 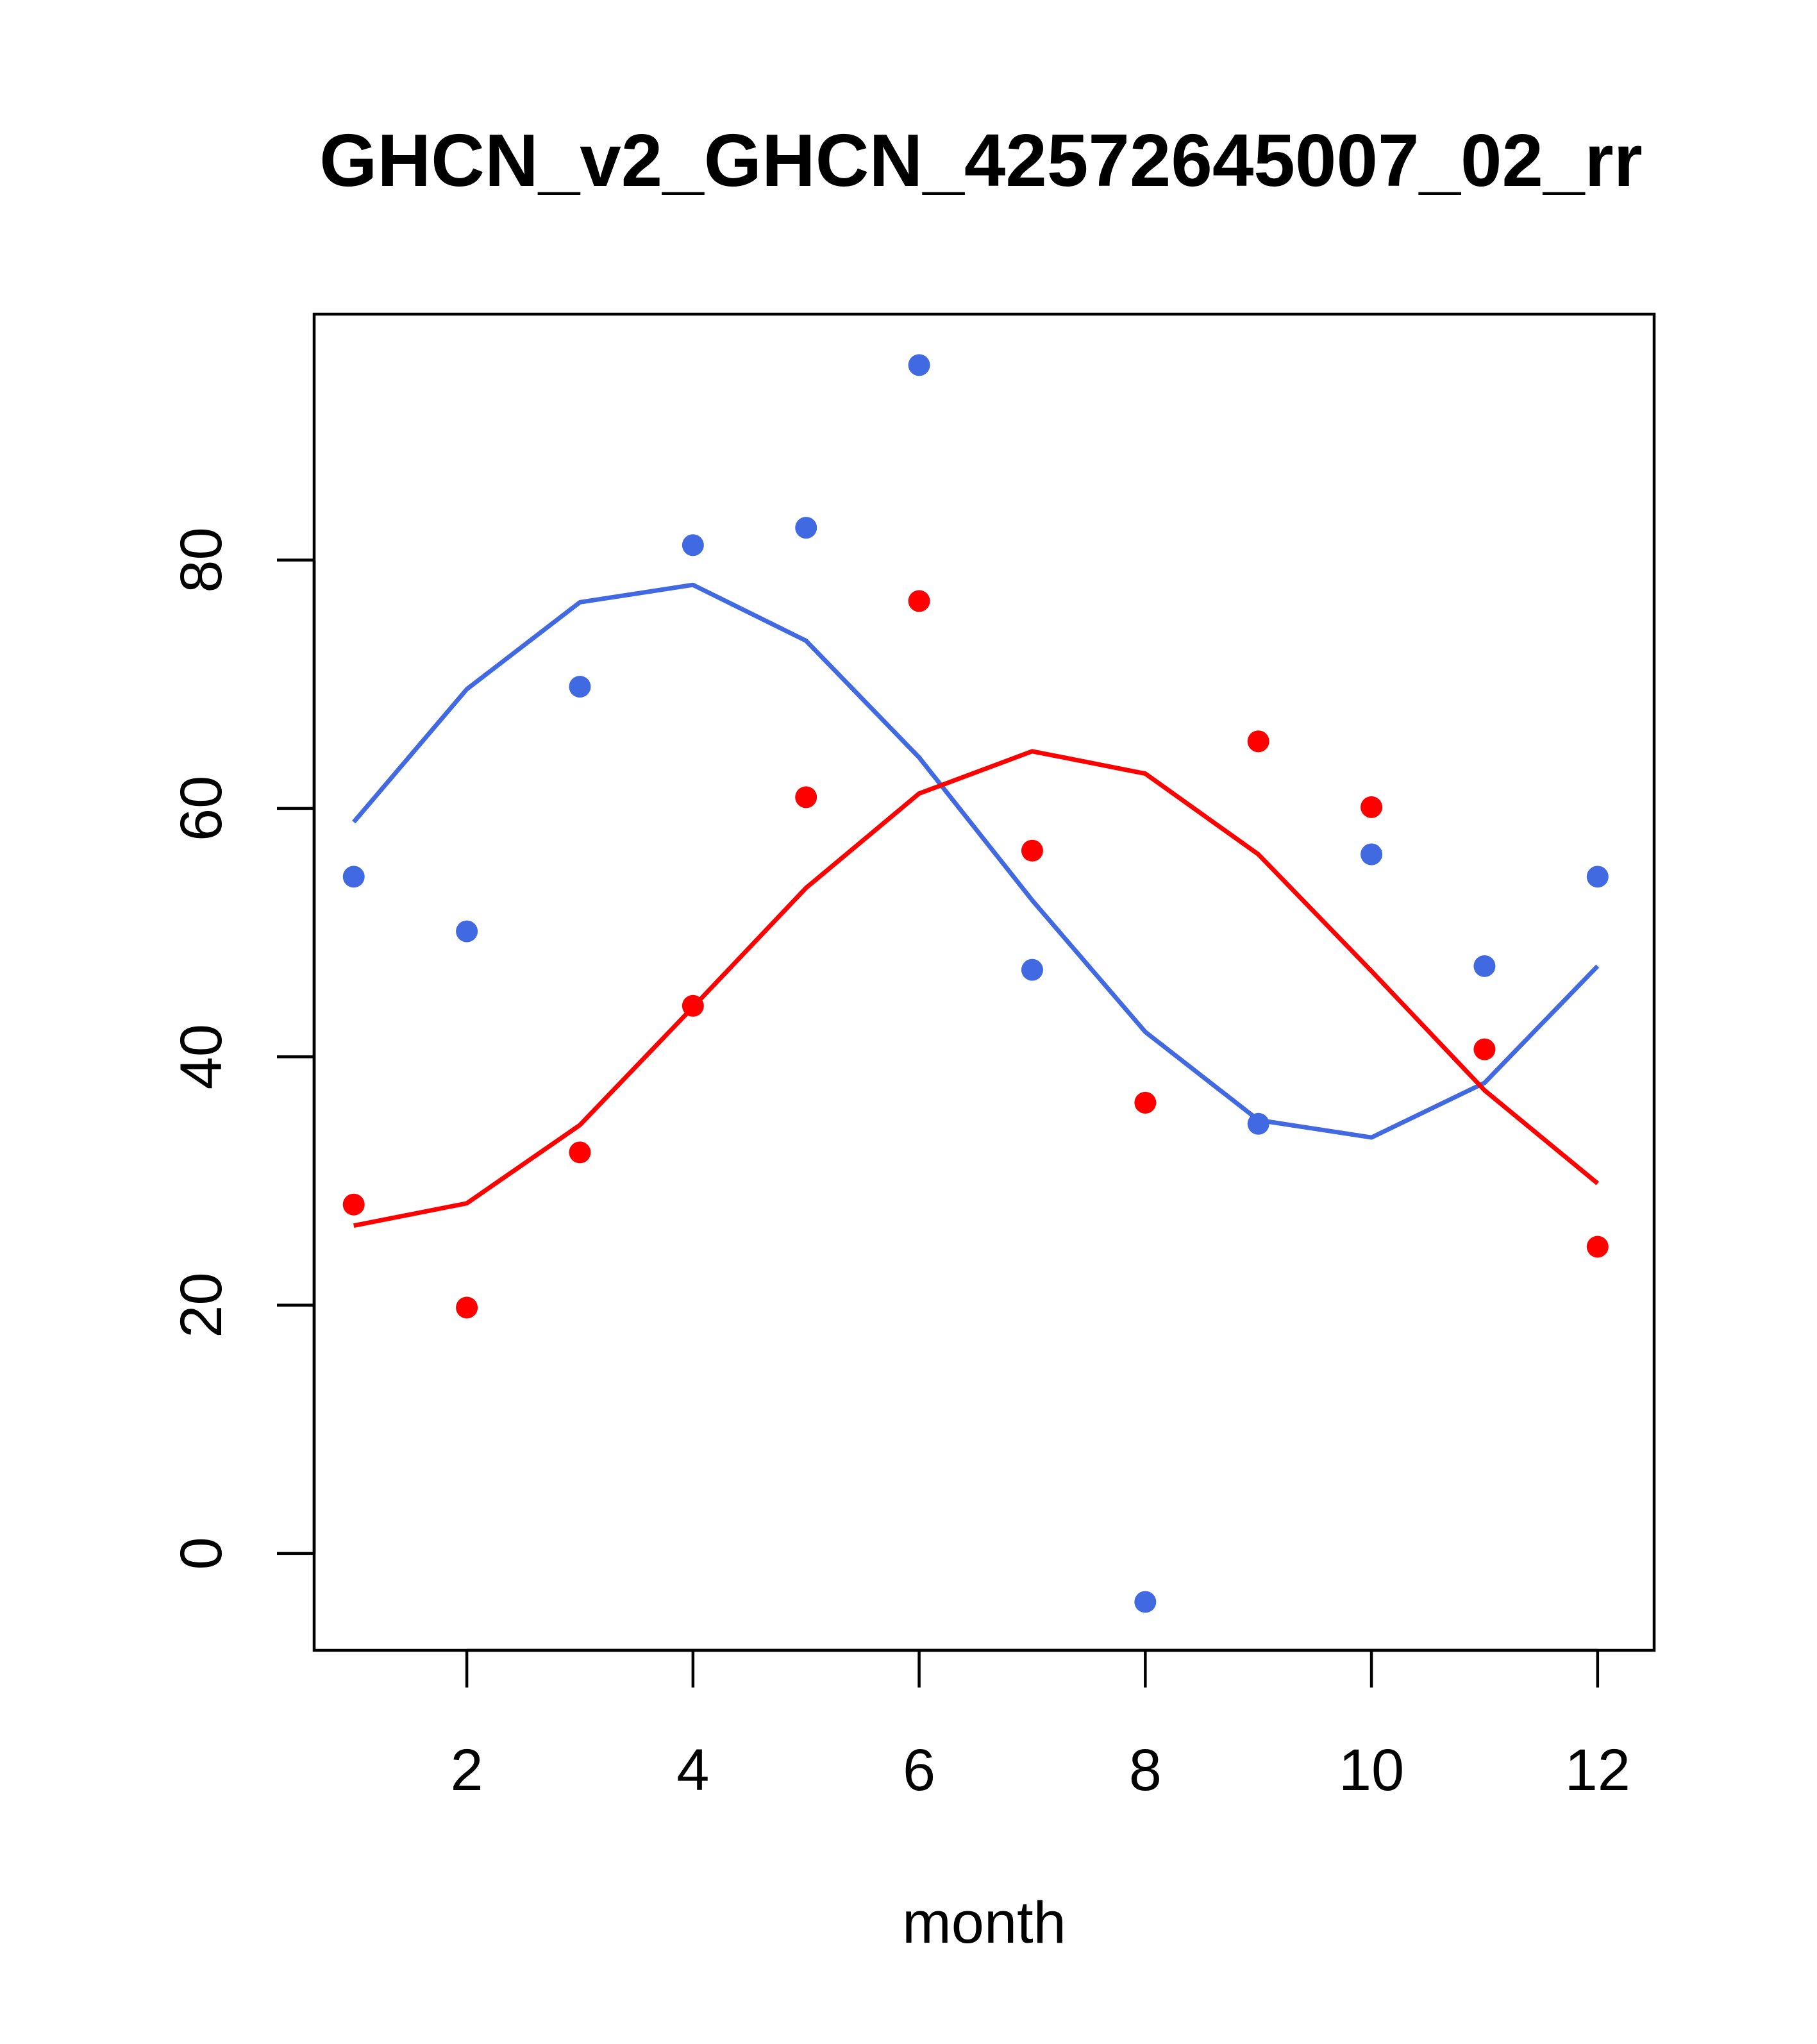 I want to click on x-axis-label: month, so click(x=984, y=1923).